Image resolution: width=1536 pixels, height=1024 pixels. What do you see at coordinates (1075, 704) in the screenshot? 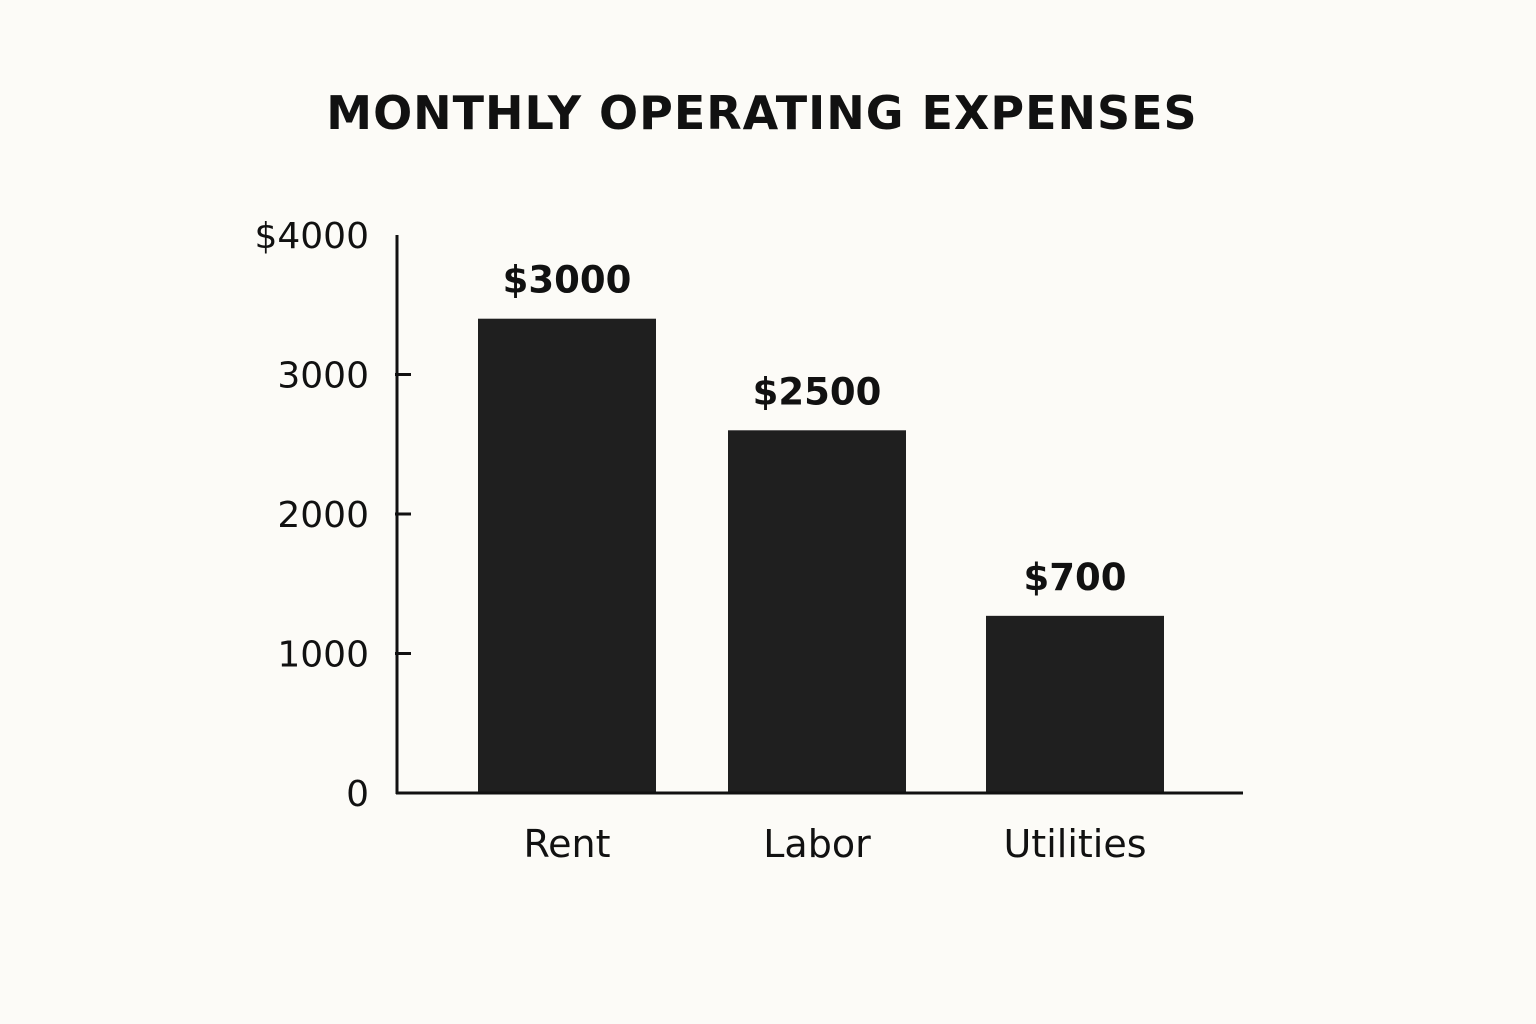
I see `bar-utilities` at bounding box center [1075, 704].